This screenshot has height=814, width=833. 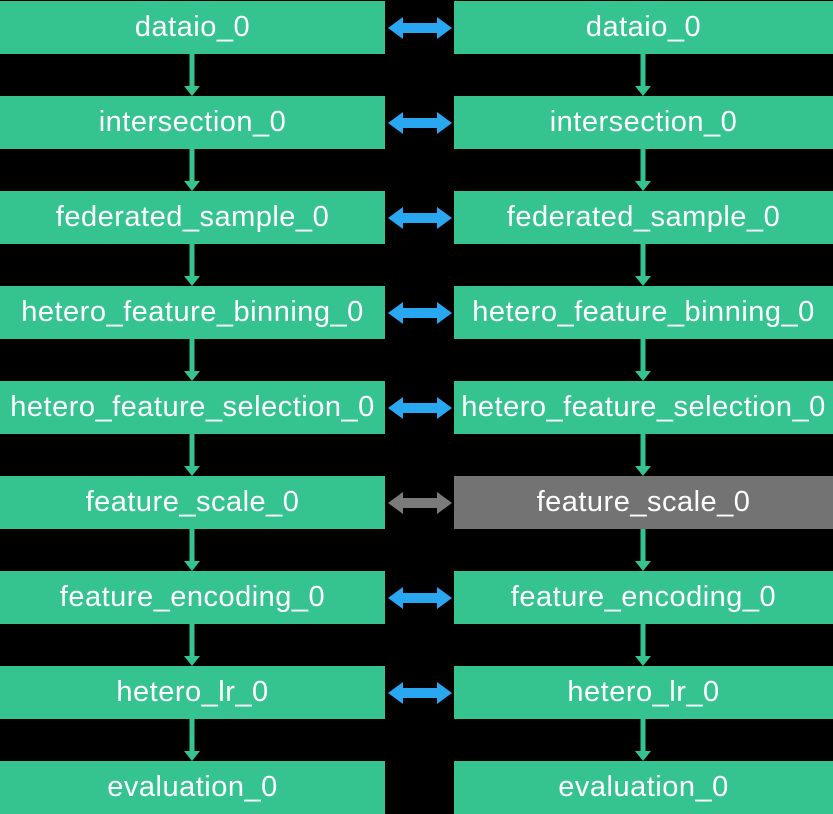 What do you see at coordinates (192, 787) in the screenshot?
I see `node-evaluation-0-left: evaluation_0` at bounding box center [192, 787].